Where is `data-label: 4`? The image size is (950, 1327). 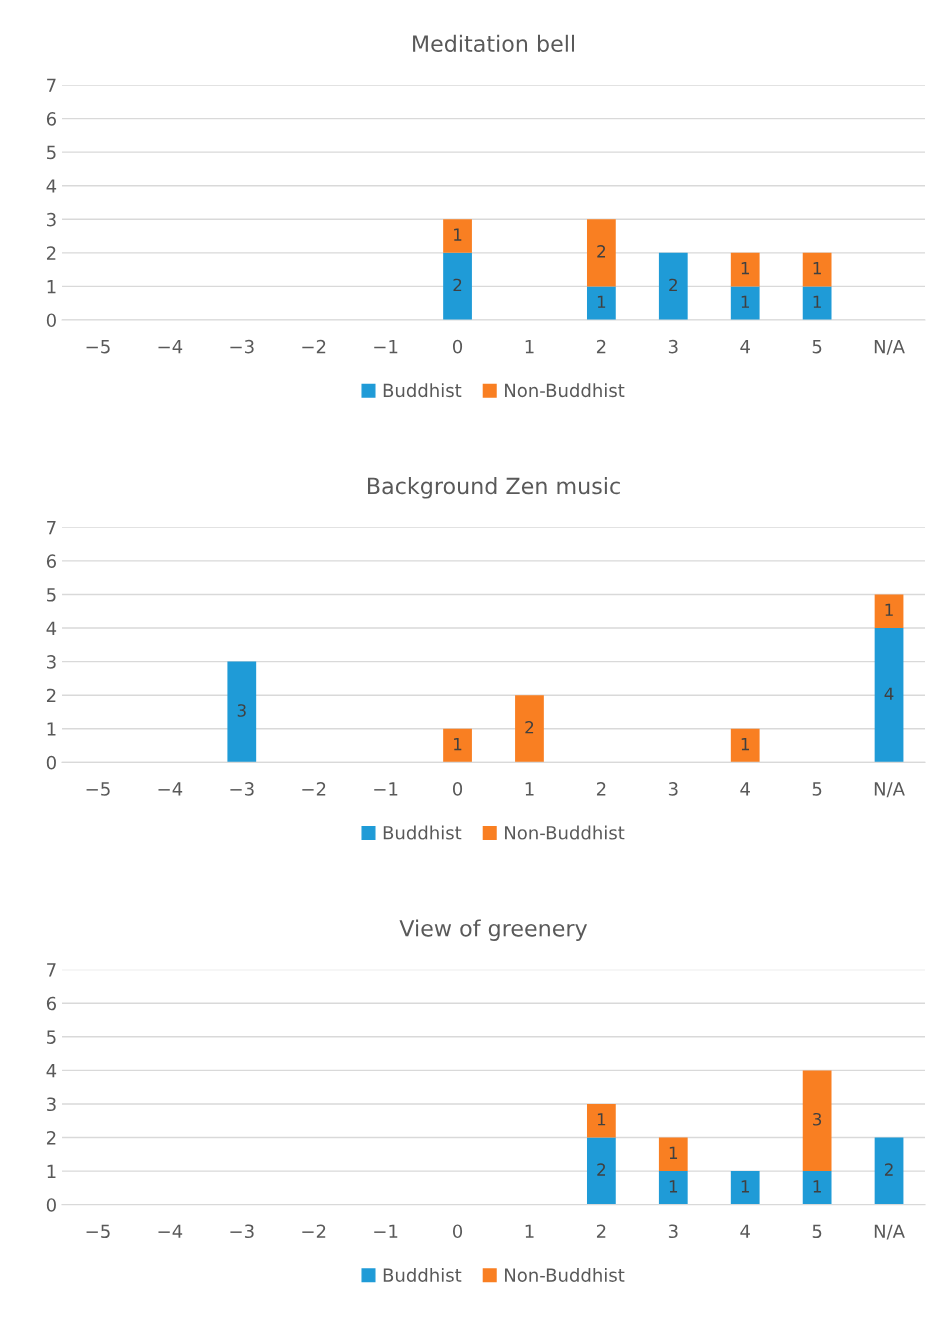 data-label: 4 is located at coordinates (889, 693).